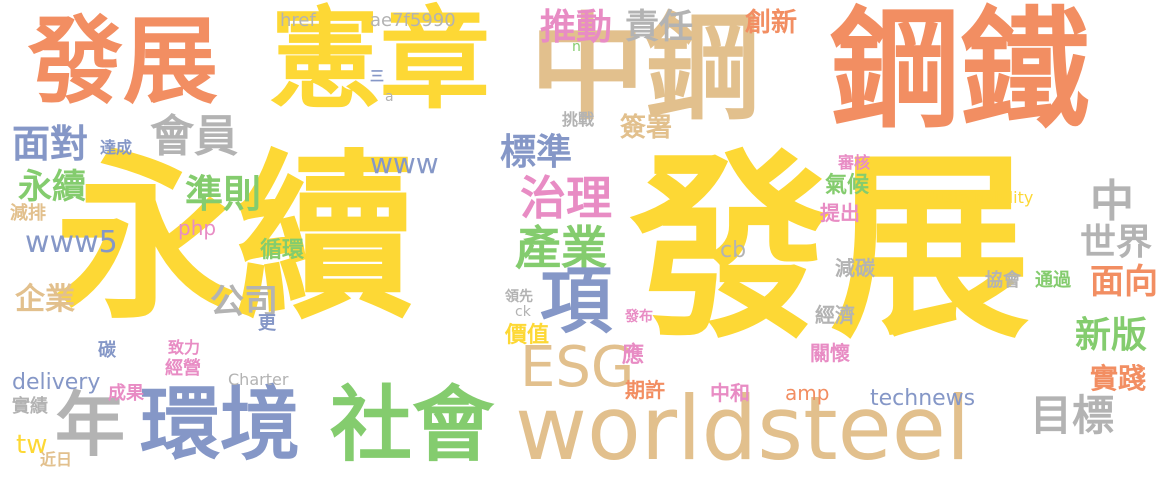 This screenshot has height=482, width=1175. Describe the element at coordinates (413, 20) in the screenshot. I see `word-ae7f5990: ae7f5990` at that location.